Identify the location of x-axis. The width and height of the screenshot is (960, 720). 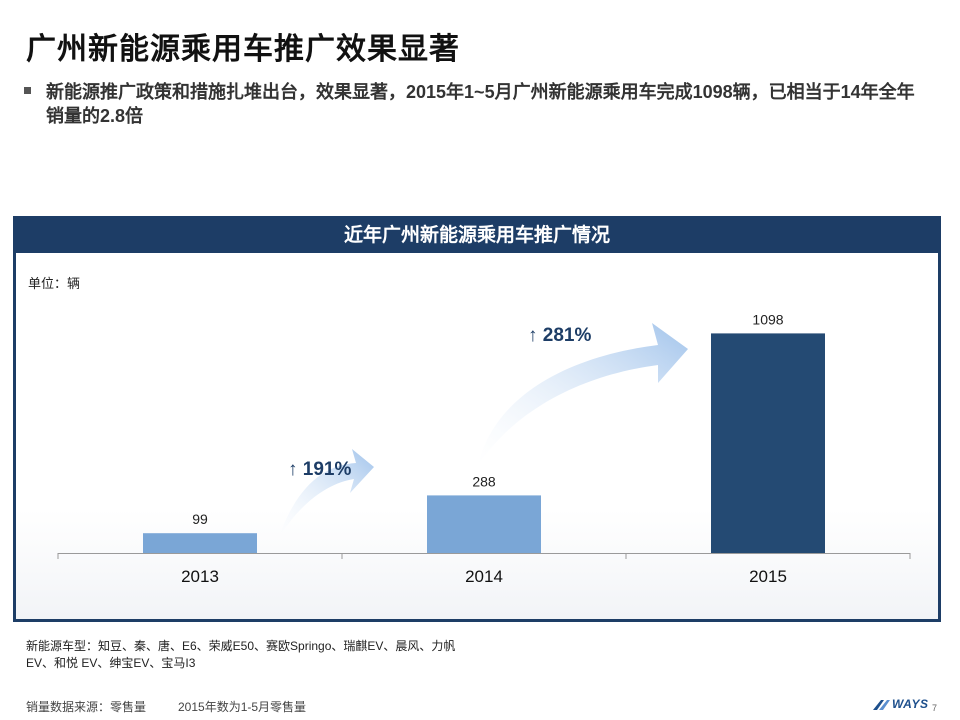
(484, 556).